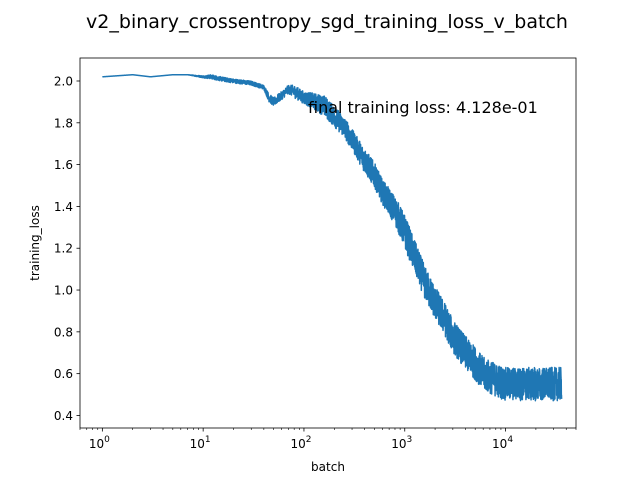  Describe the element at coordinates (63, 249) in the screenshot. I see `y-tick-label-4: 1.2` at that location.